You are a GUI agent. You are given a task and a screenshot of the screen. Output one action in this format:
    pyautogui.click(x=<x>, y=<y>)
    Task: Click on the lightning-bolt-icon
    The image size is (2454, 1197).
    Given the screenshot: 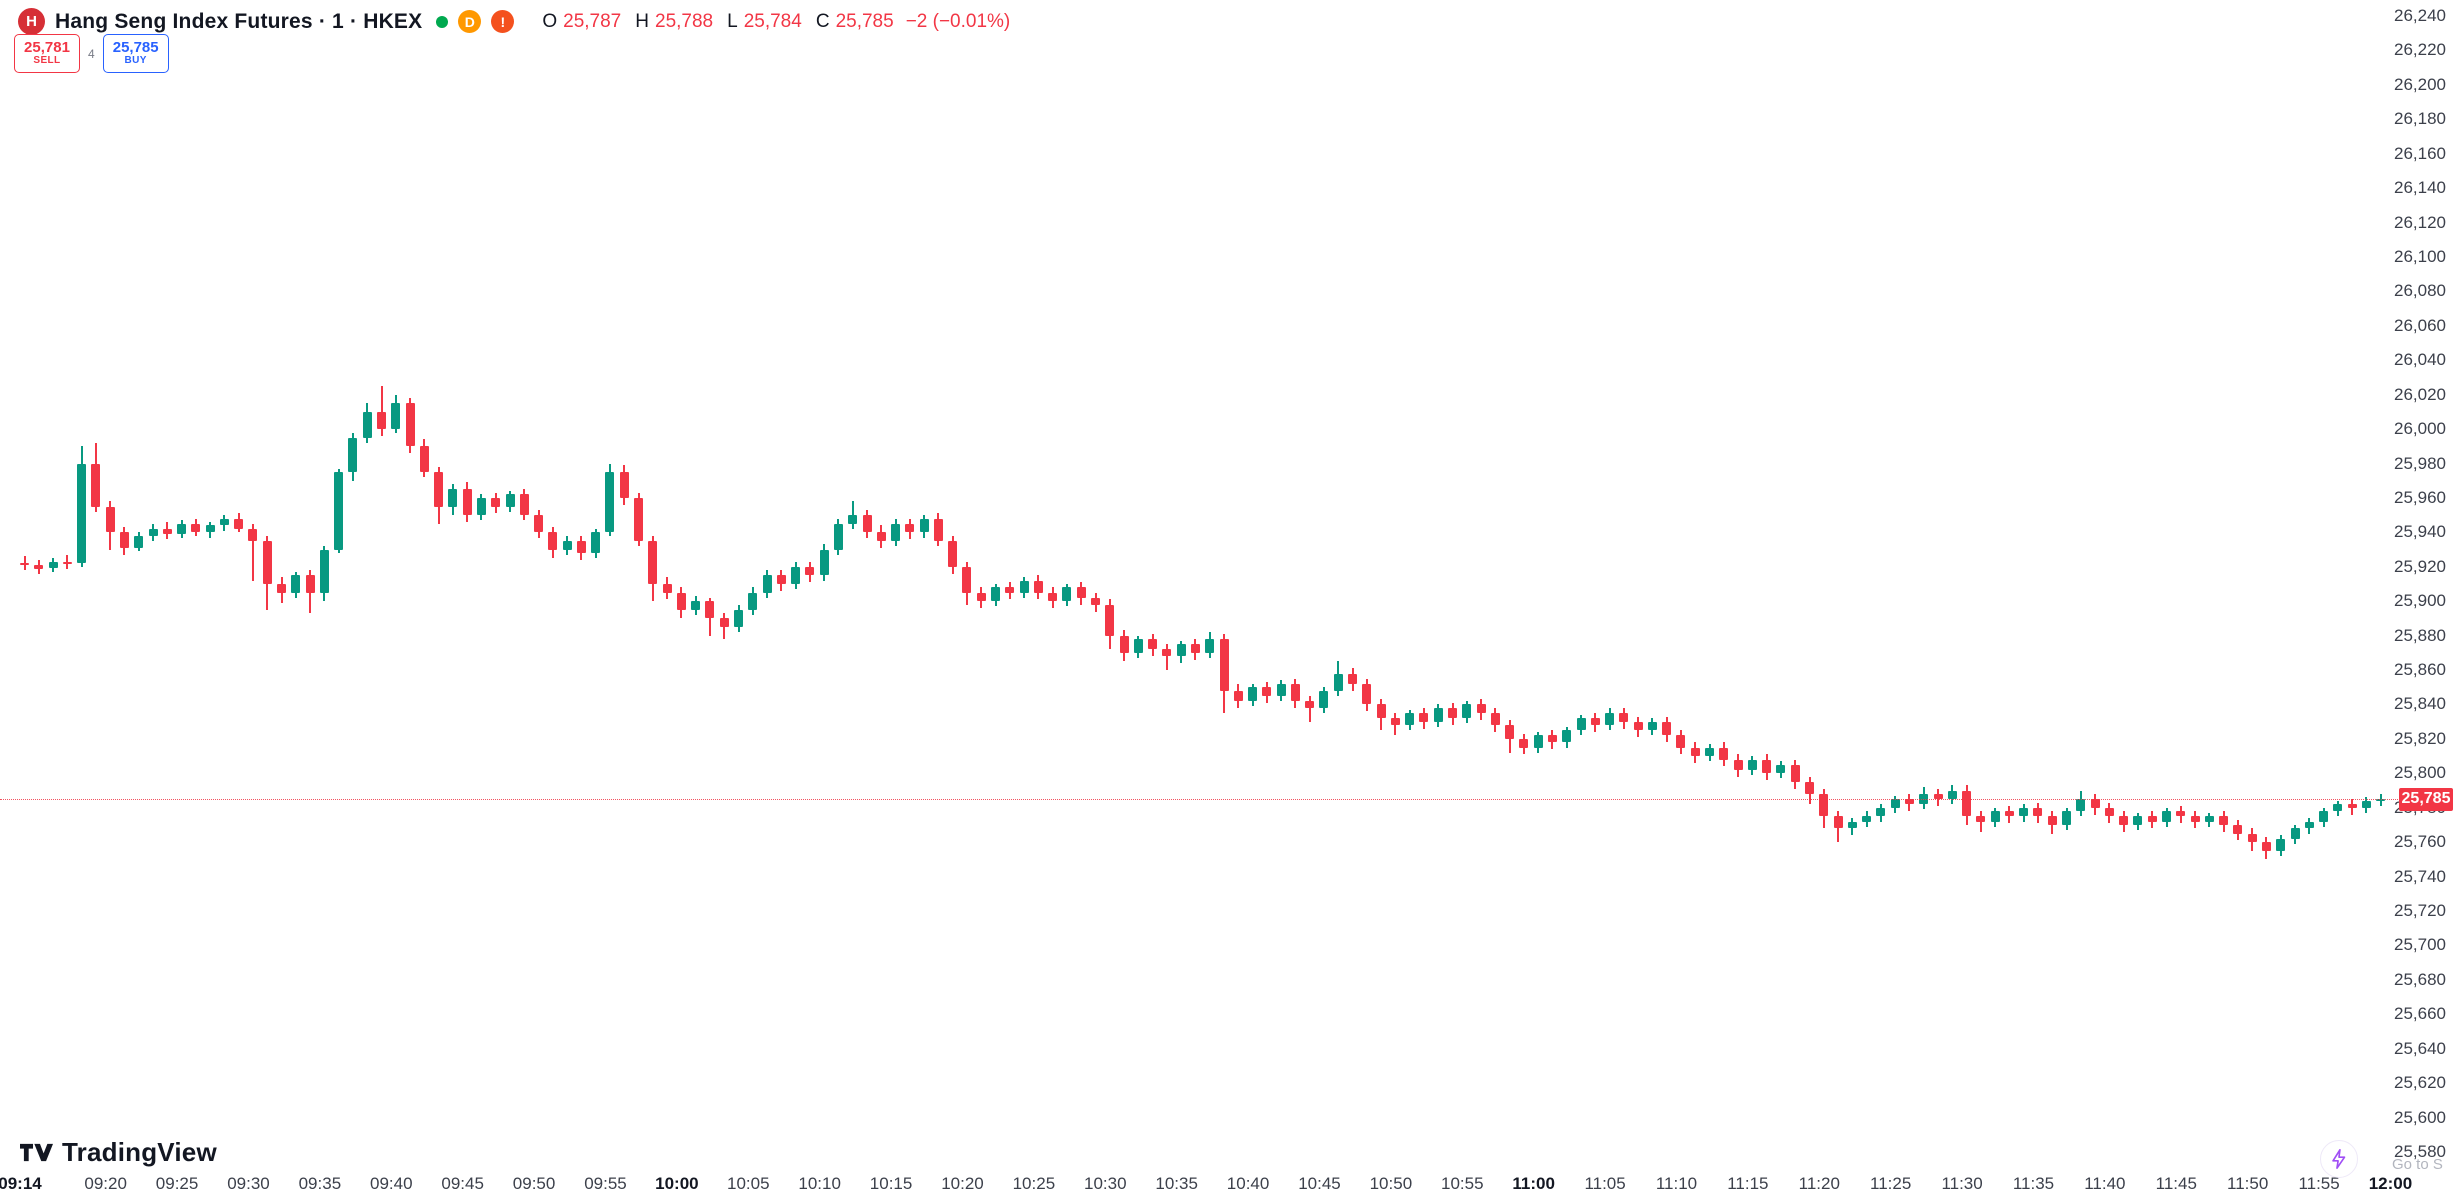 What is the action you would take?
    pyautogui.click(x=2339, y=1159)
    